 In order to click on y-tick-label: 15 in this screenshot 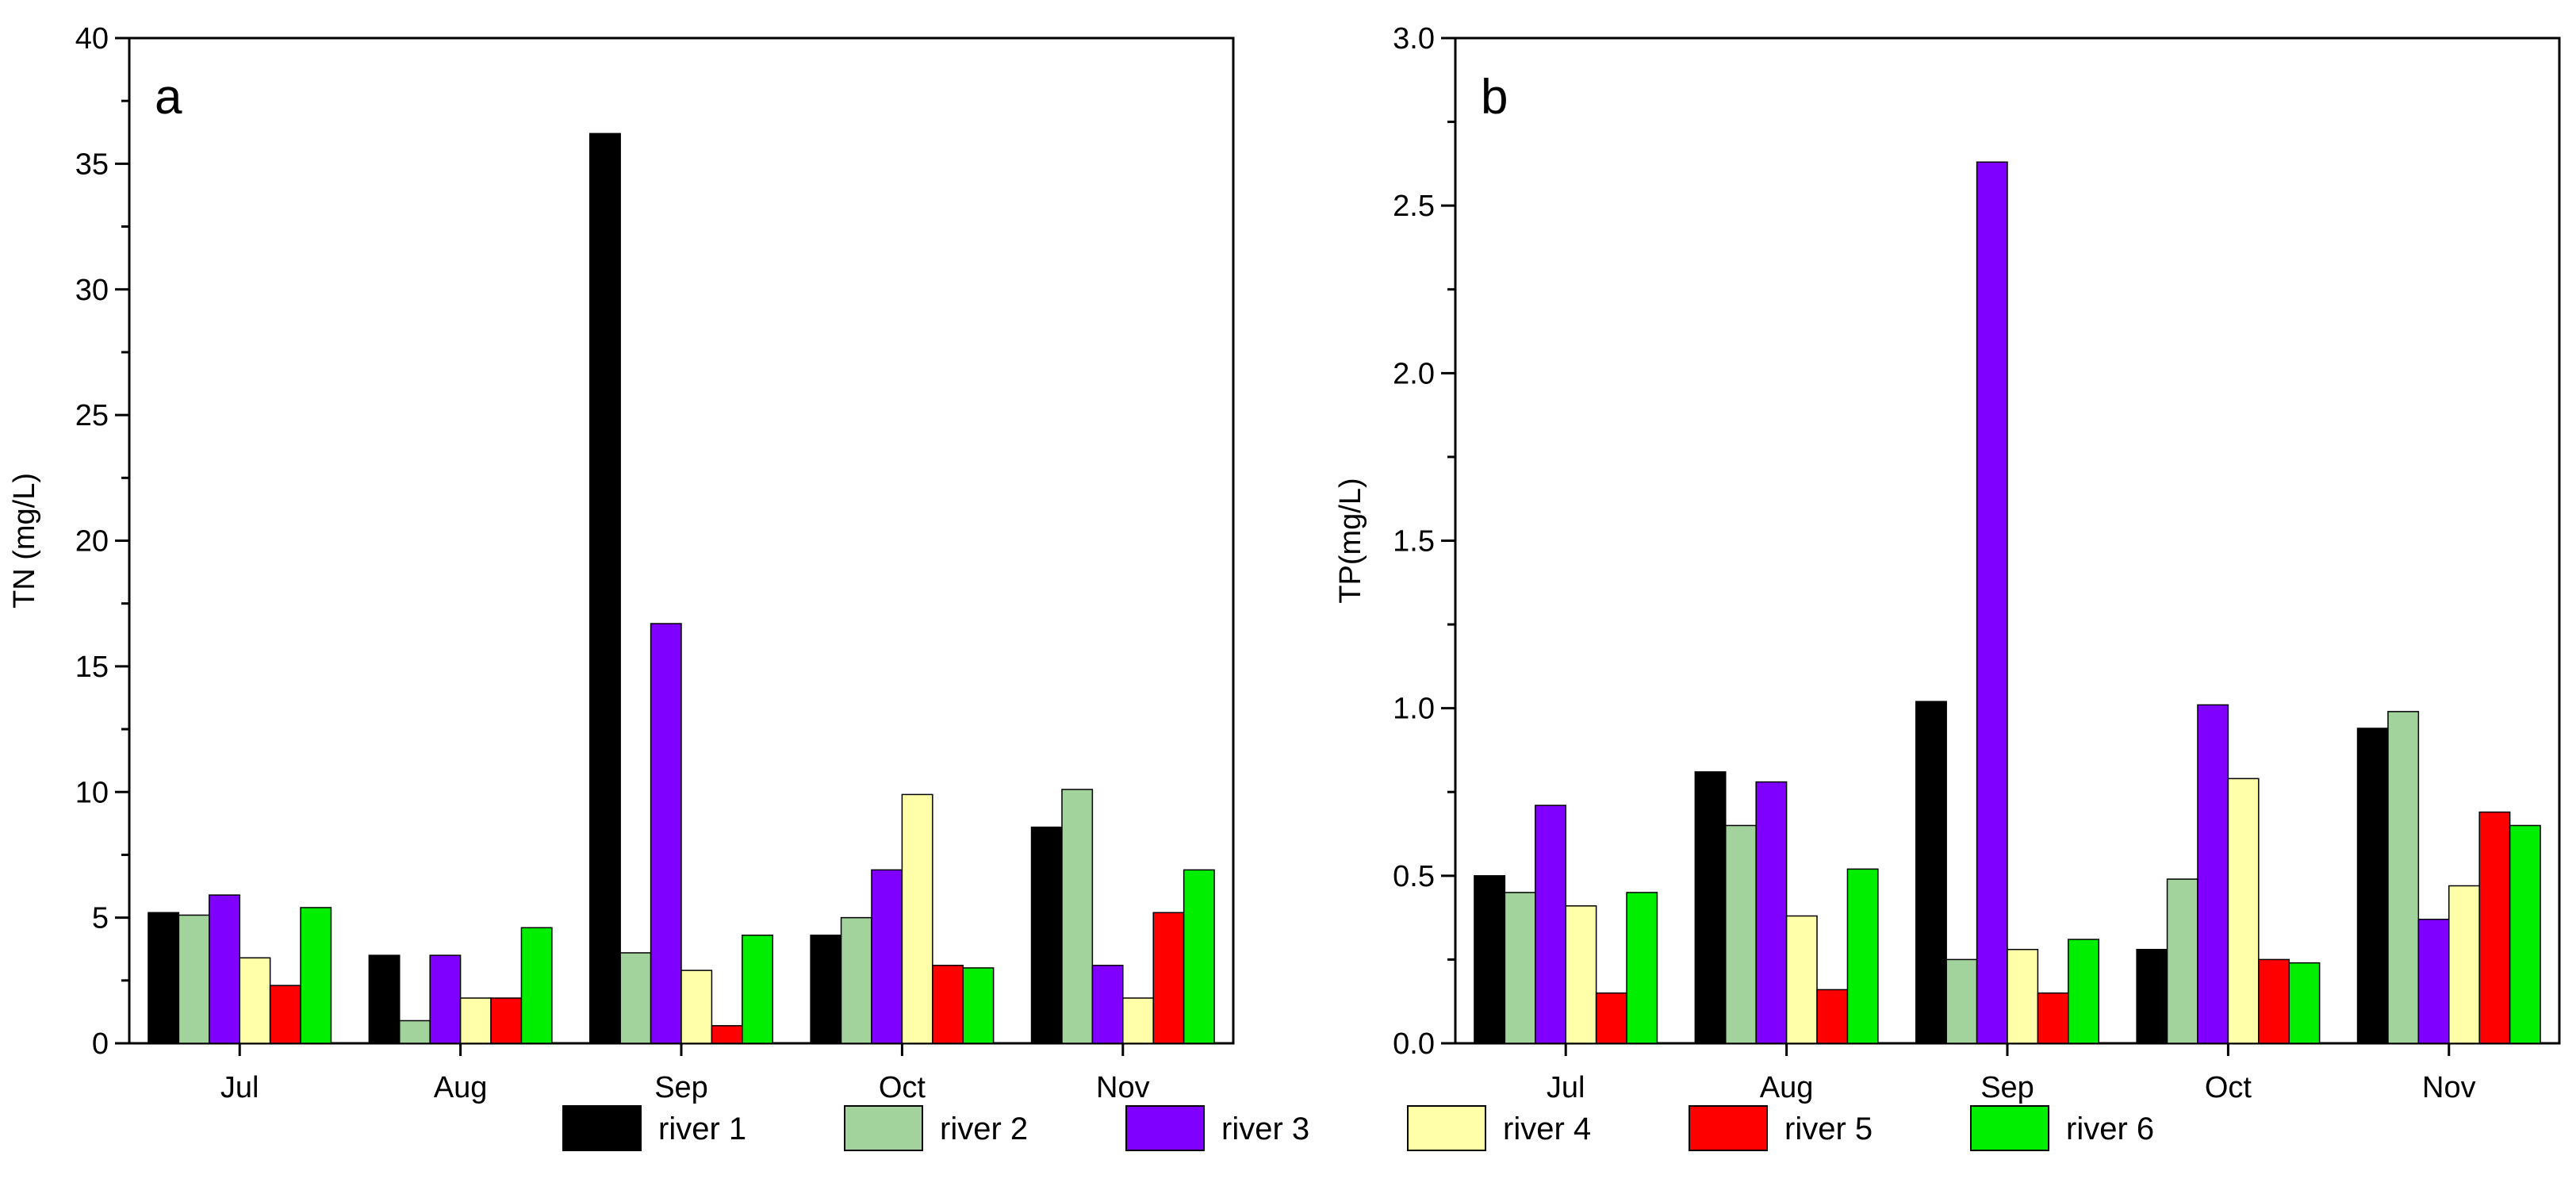, I will do `click(92, 667)`.